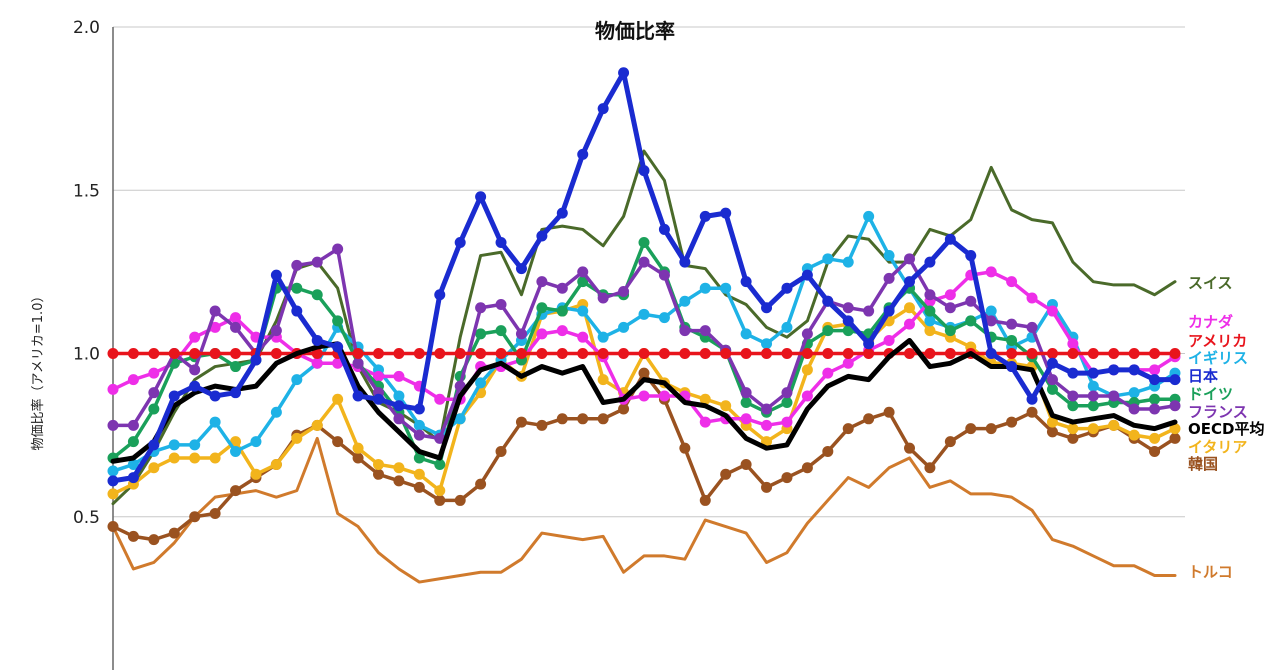  What do you see at coordinates (86, 191) in the screenshot?
I see `y-tick-label: 1.5` at bounding box center [86, 191].